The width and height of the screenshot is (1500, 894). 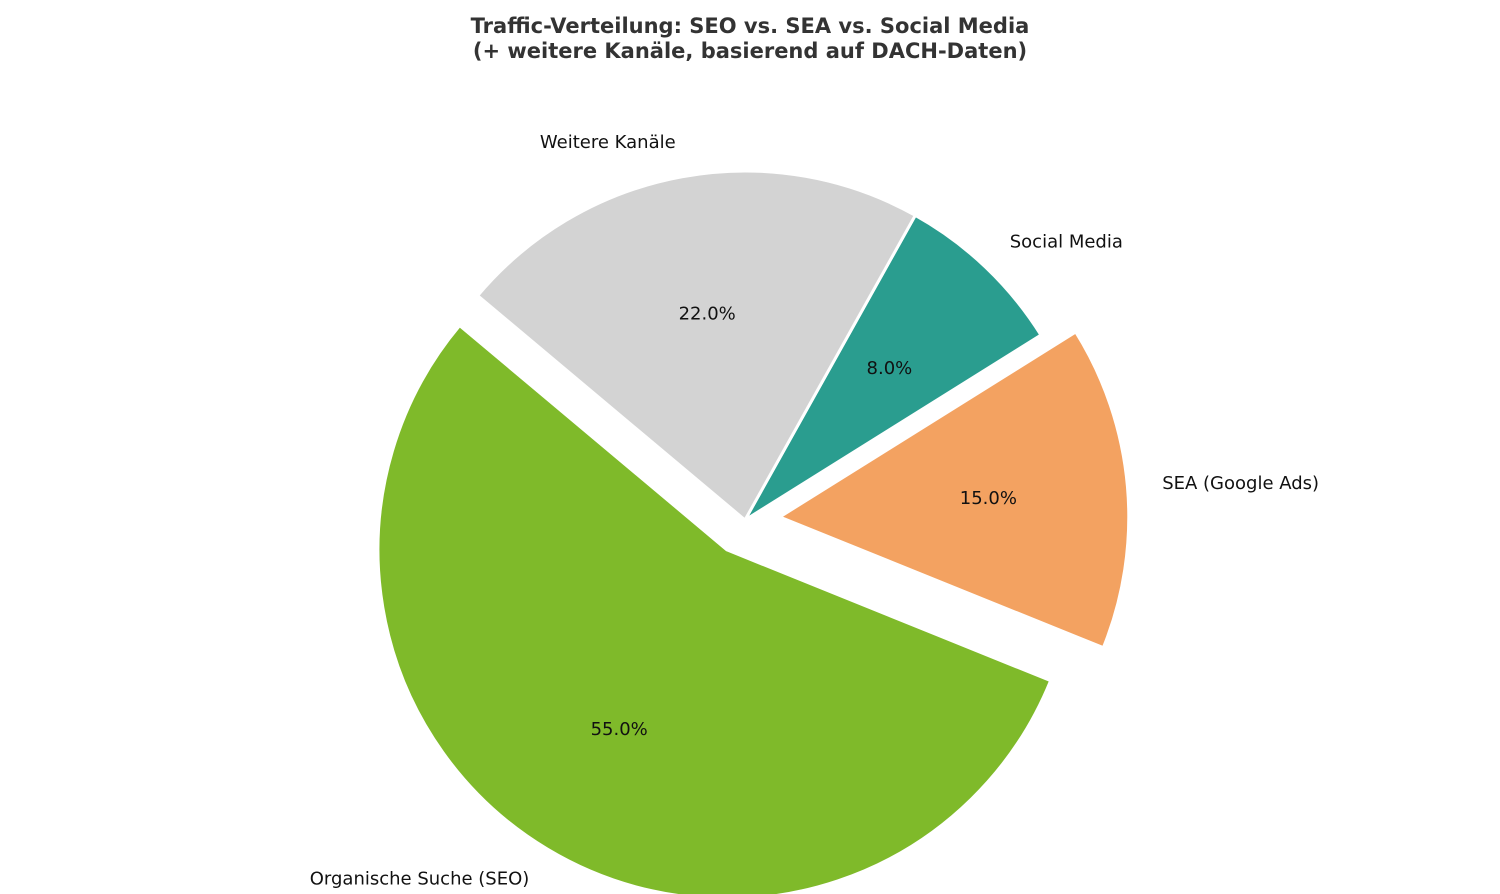 I want to click on pie-category-label: Weitere Kanäle, so click(x=608, y=142).